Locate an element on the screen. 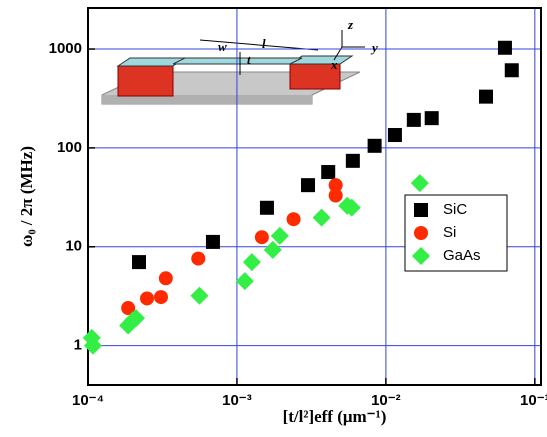 This screenshot has width=547, height=437. y-tick-label: 1000 is located at coordinates (65, 48).